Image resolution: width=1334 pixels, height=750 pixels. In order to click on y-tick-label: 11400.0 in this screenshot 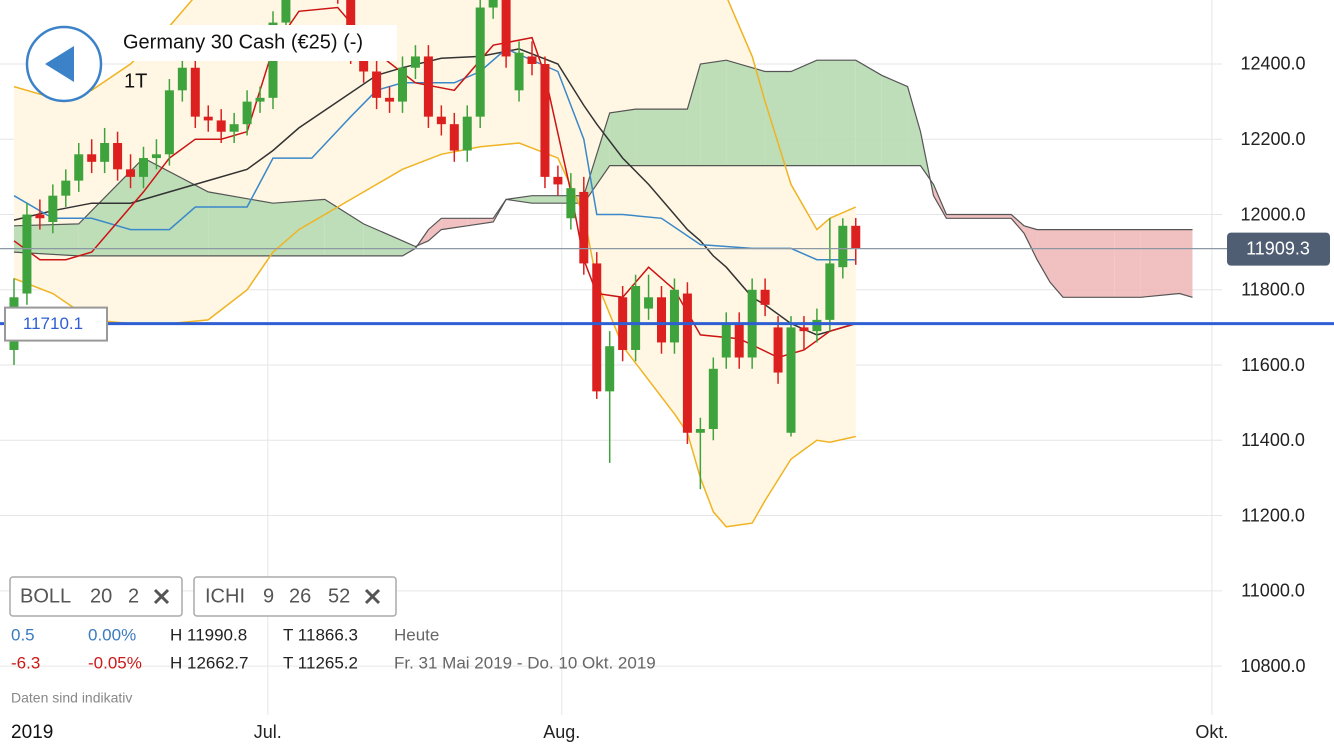, I will do `click(1273, 440)`.